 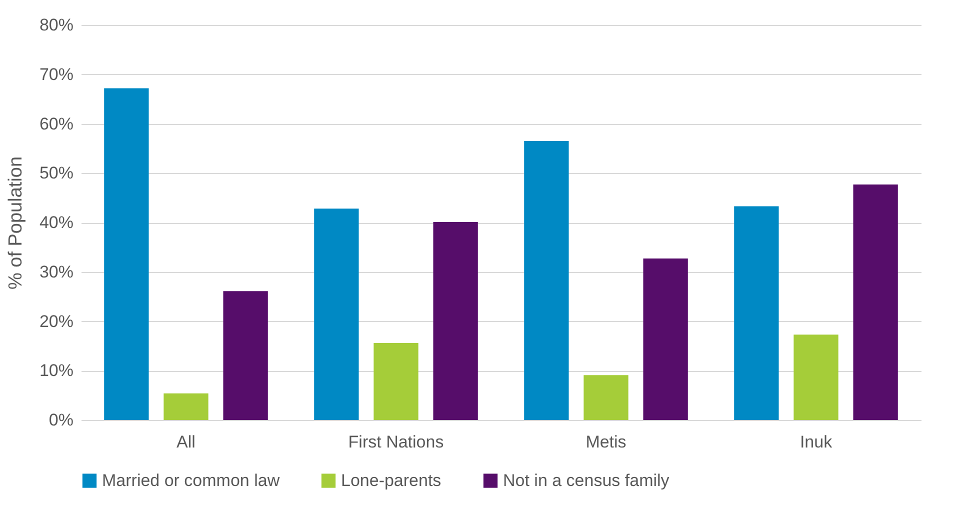 What do you see at coordinates (186, 442) in the screenshot?
I see `x-tick-label: All` at bounding box center [186, 442].